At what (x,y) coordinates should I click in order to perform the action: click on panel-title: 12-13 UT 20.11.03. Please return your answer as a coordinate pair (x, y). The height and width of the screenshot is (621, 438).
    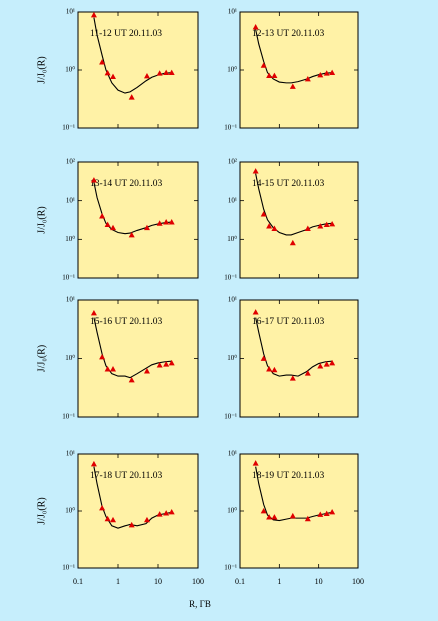
    Looking at the image, I should click on (288, 34).